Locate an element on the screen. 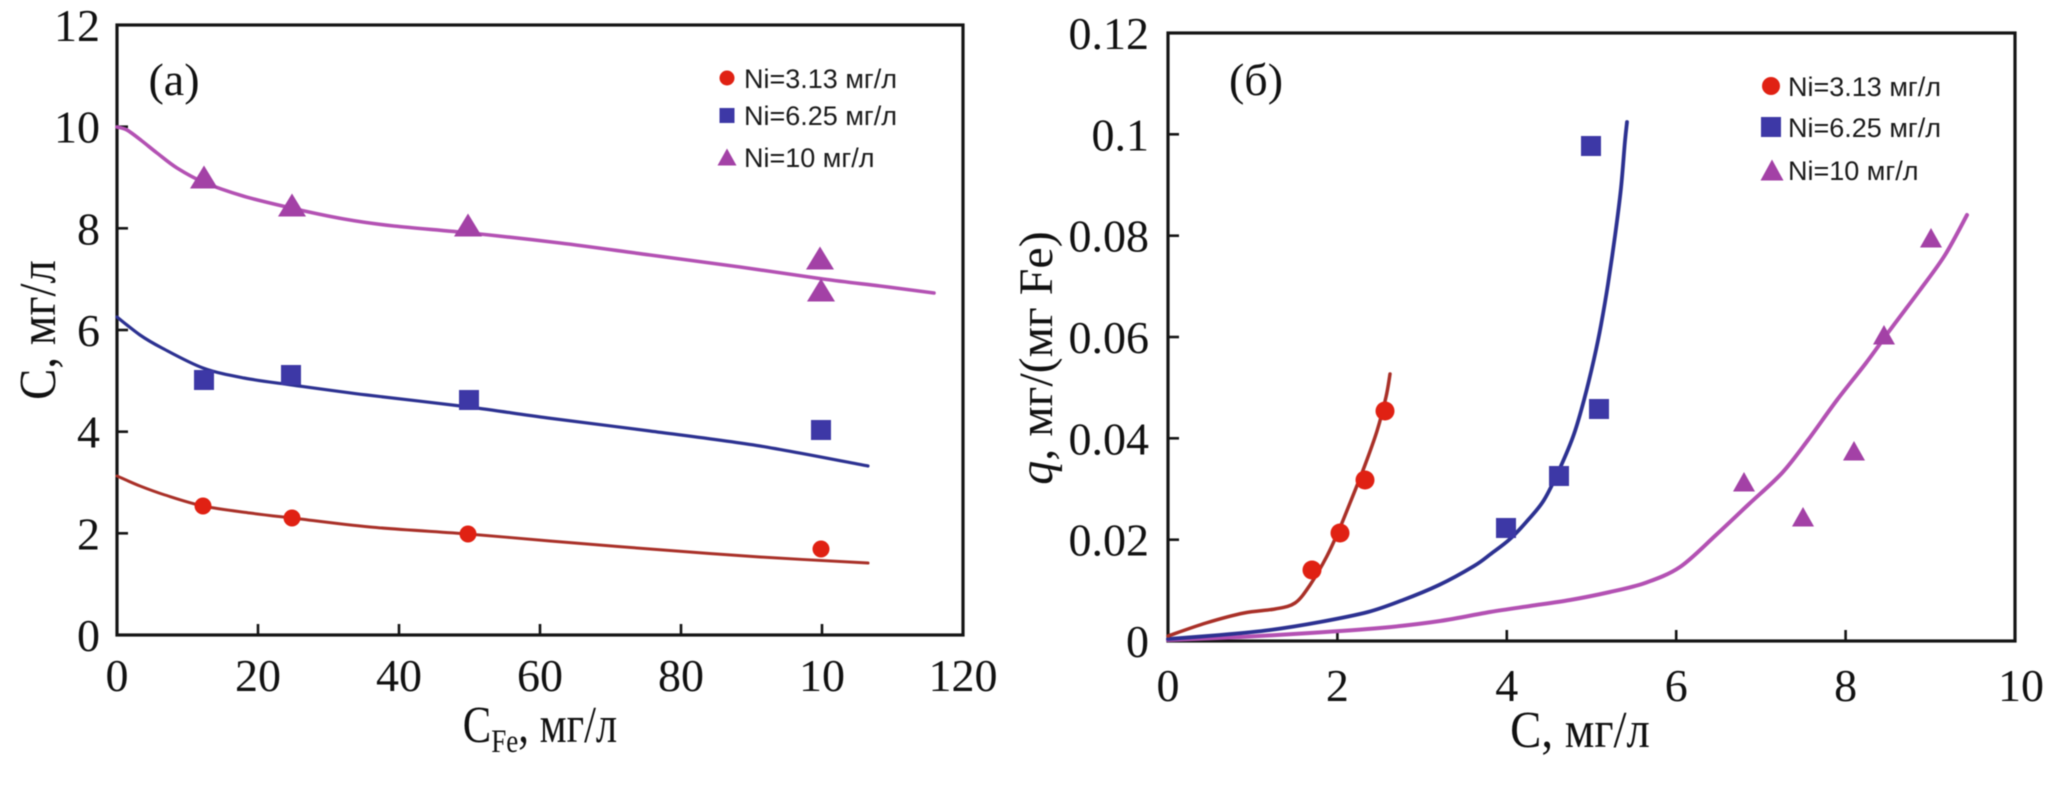  svg-text: (a) is located at coordinates (173, 79).